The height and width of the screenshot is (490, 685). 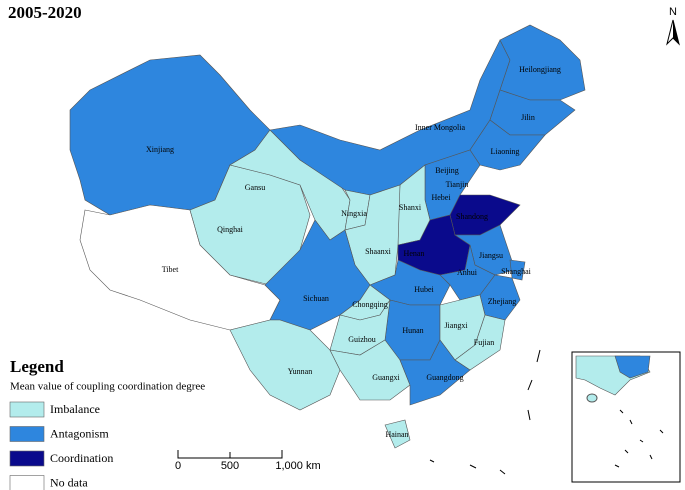 I want to click on region-label: Shanxi, so click(x=410, y=207).